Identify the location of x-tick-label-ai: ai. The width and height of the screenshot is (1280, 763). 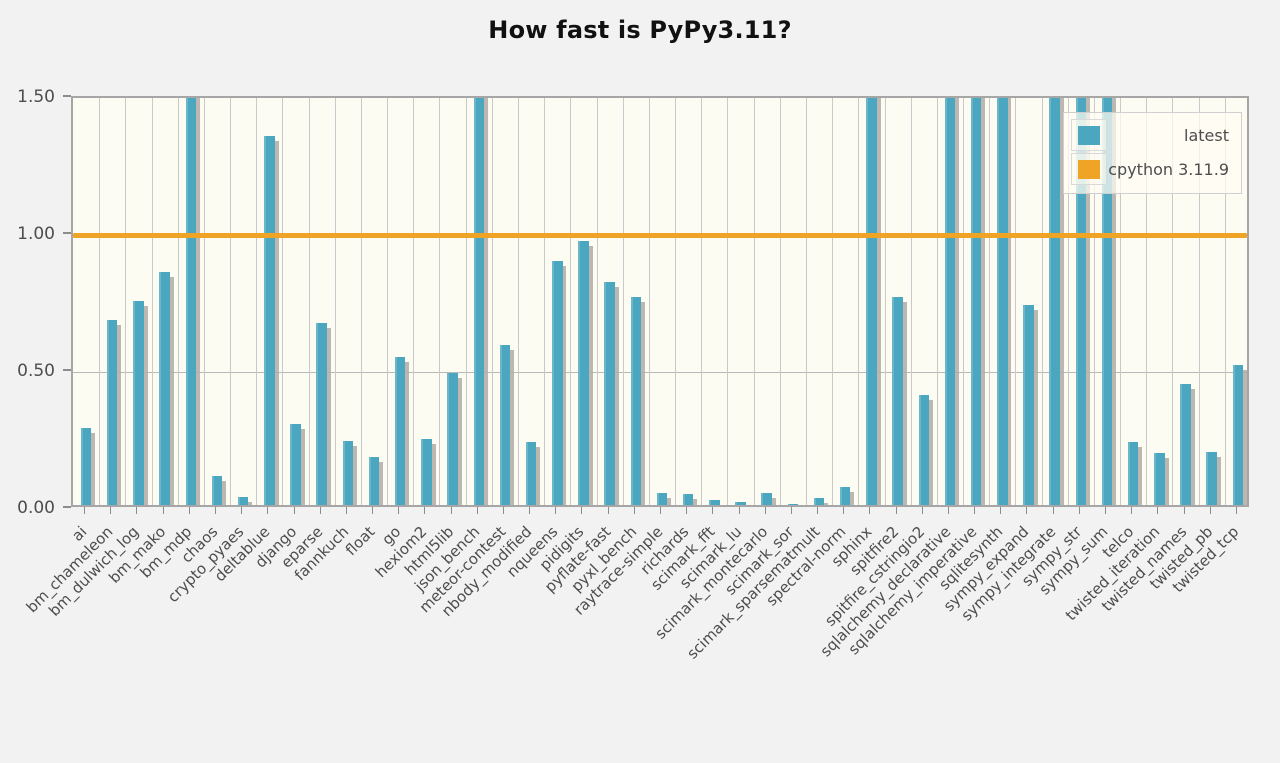
(79, 533).